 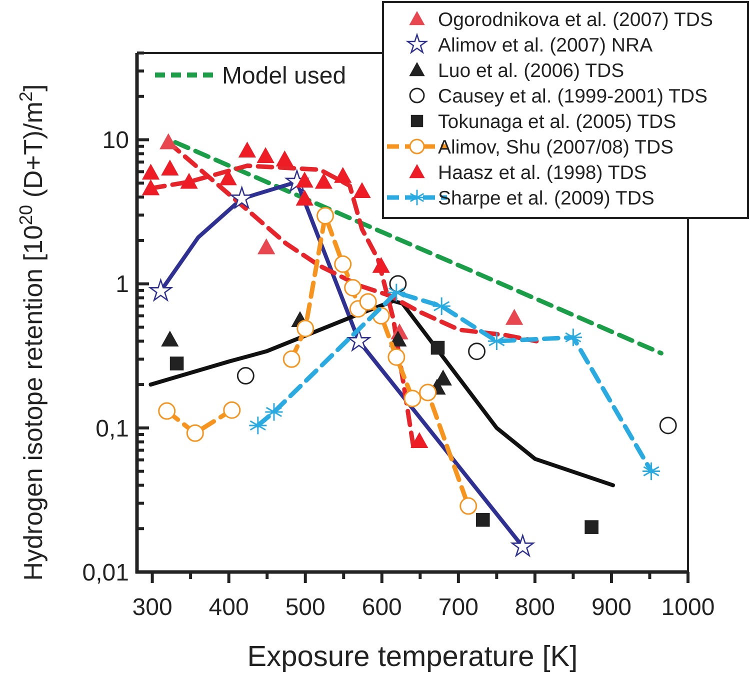 What do you see at coordinates (458, 607) in the screenshot?
I see `x-tick-label: 700` at bounding box center [458, 607].